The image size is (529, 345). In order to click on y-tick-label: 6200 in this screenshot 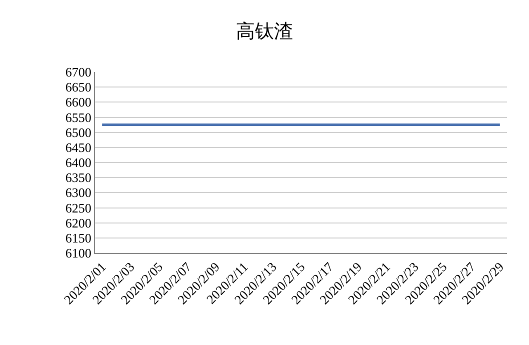, I will do `click(78, 222)`.